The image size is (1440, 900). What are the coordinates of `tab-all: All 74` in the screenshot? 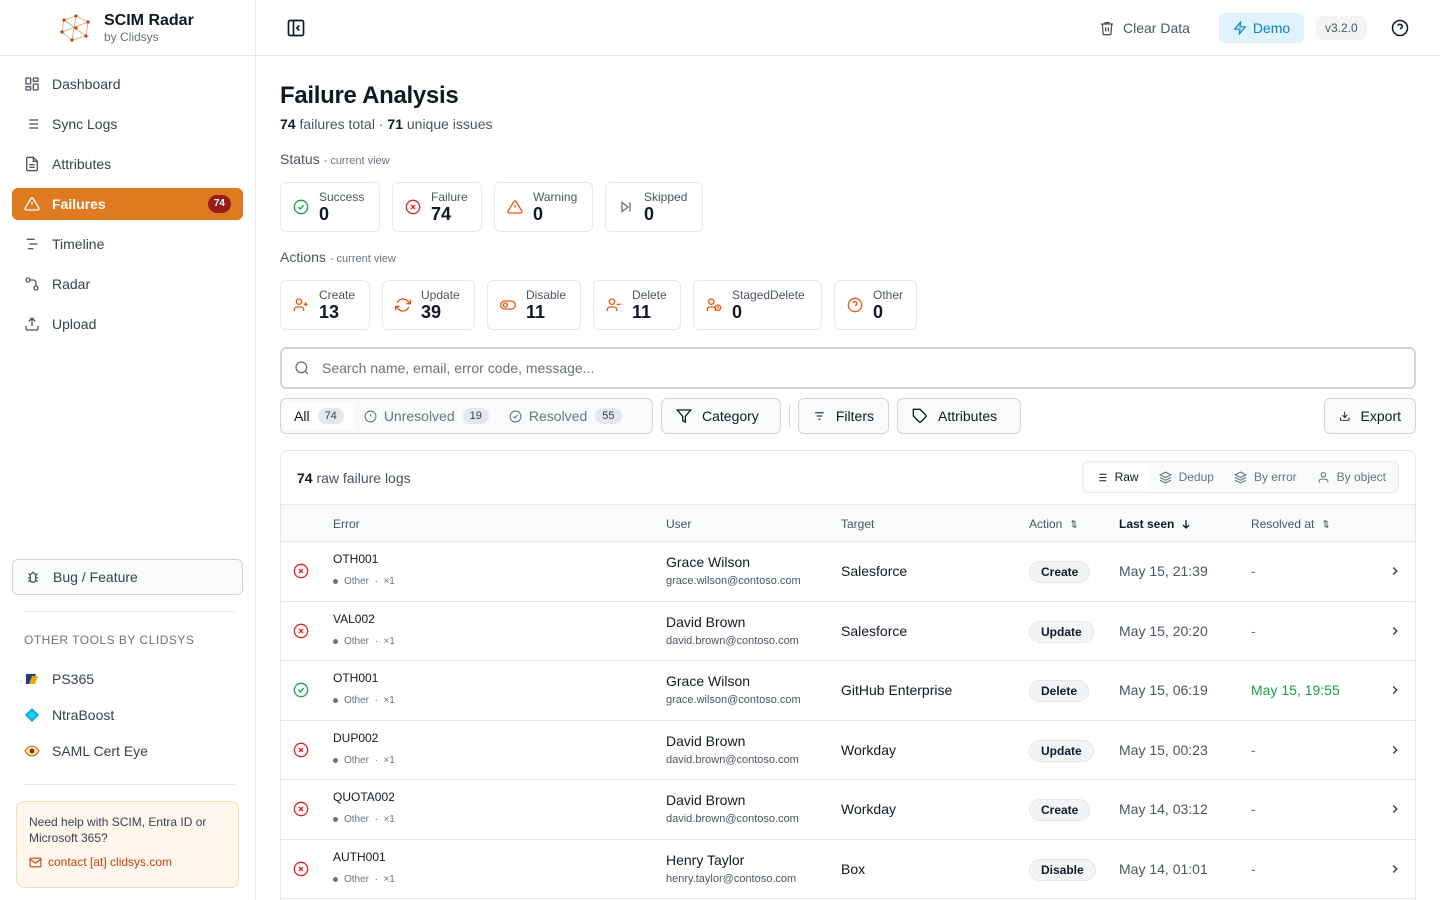 It's located at (319, 416).